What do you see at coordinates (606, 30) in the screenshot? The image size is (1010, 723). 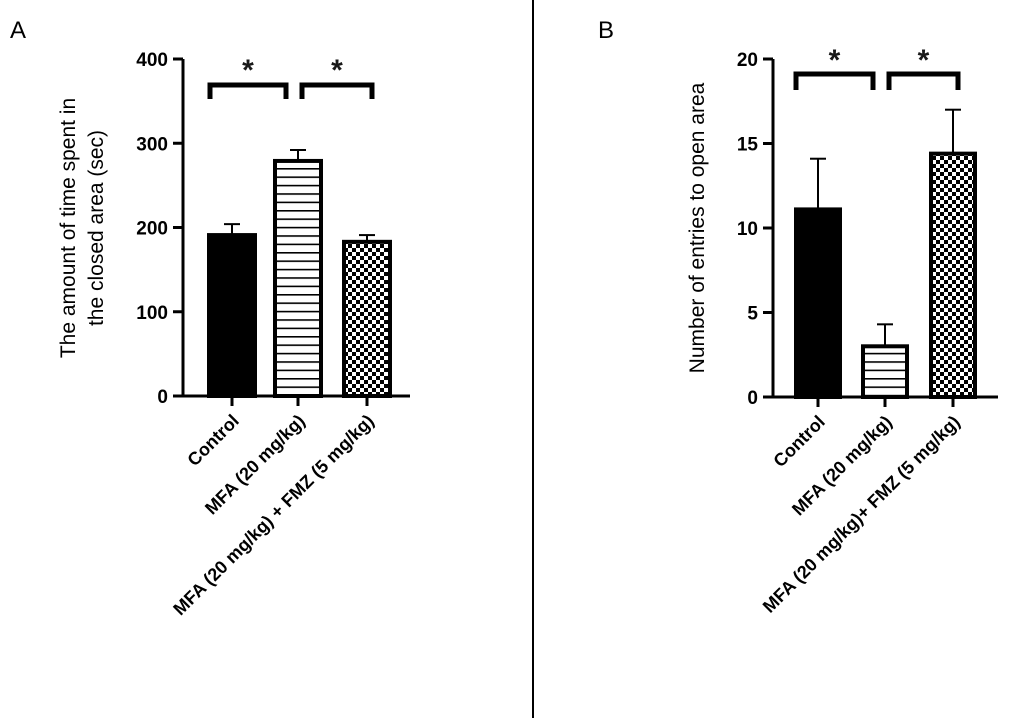 I see `panel-label: B` at bounding box center [606, 30].